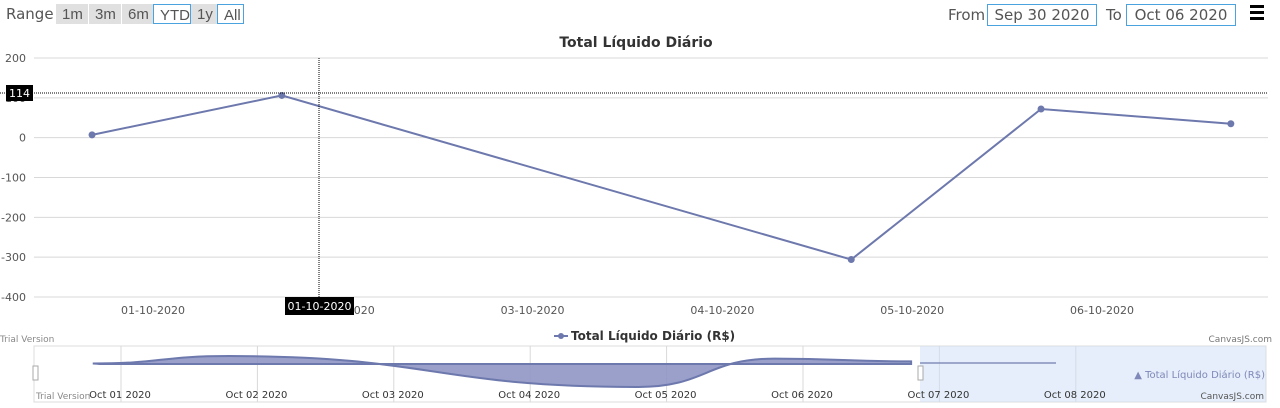 The image size is (1280, 408). What do you see at coordinates (13, 178) in the screenshot?
I see `y-tick-label: -100` at bounding box center [13, 178].